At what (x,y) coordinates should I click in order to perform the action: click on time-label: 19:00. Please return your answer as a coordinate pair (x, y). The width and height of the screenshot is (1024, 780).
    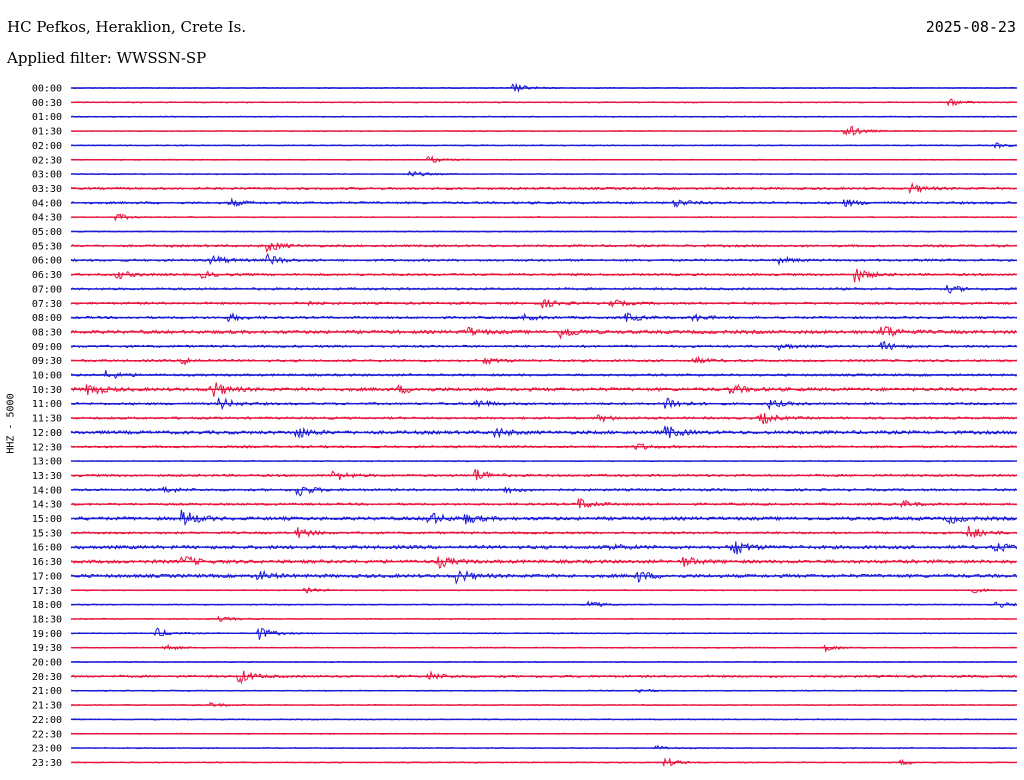
    Looking at the image, I should click on (47, 634).